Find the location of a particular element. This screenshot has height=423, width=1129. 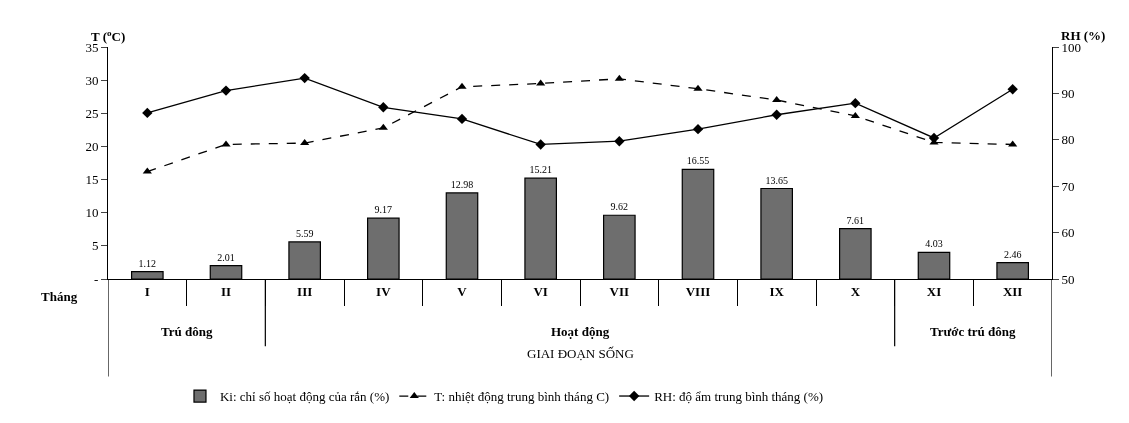

y2-tick-label: 90 is located at coordinates (1068, 93).